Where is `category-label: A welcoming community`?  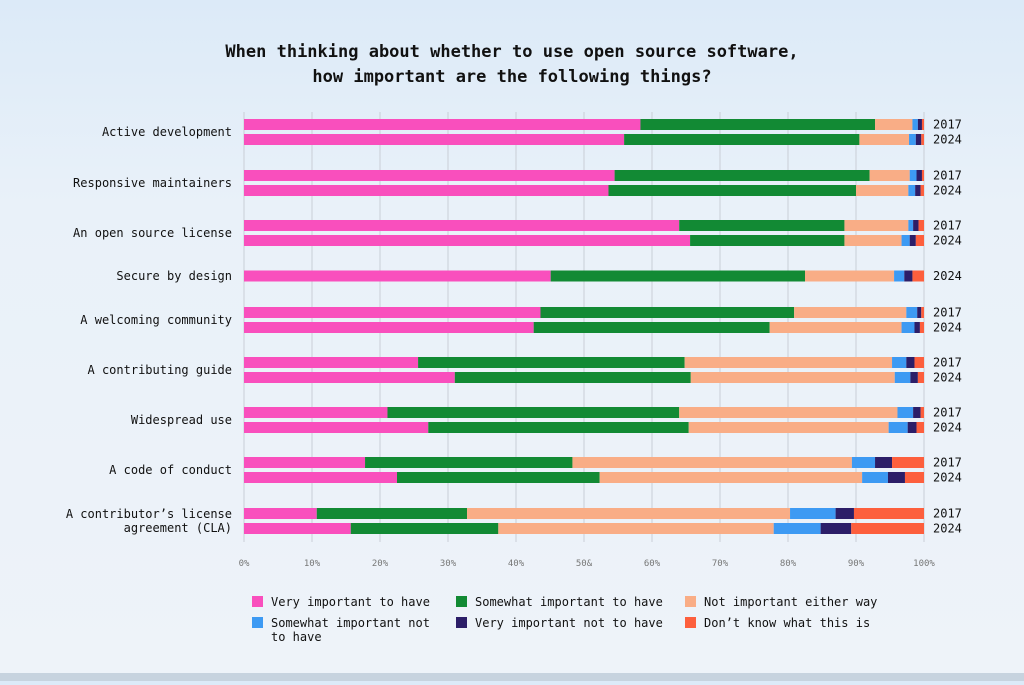
category-label: A welcoming community is located at coordinates (156, 320).